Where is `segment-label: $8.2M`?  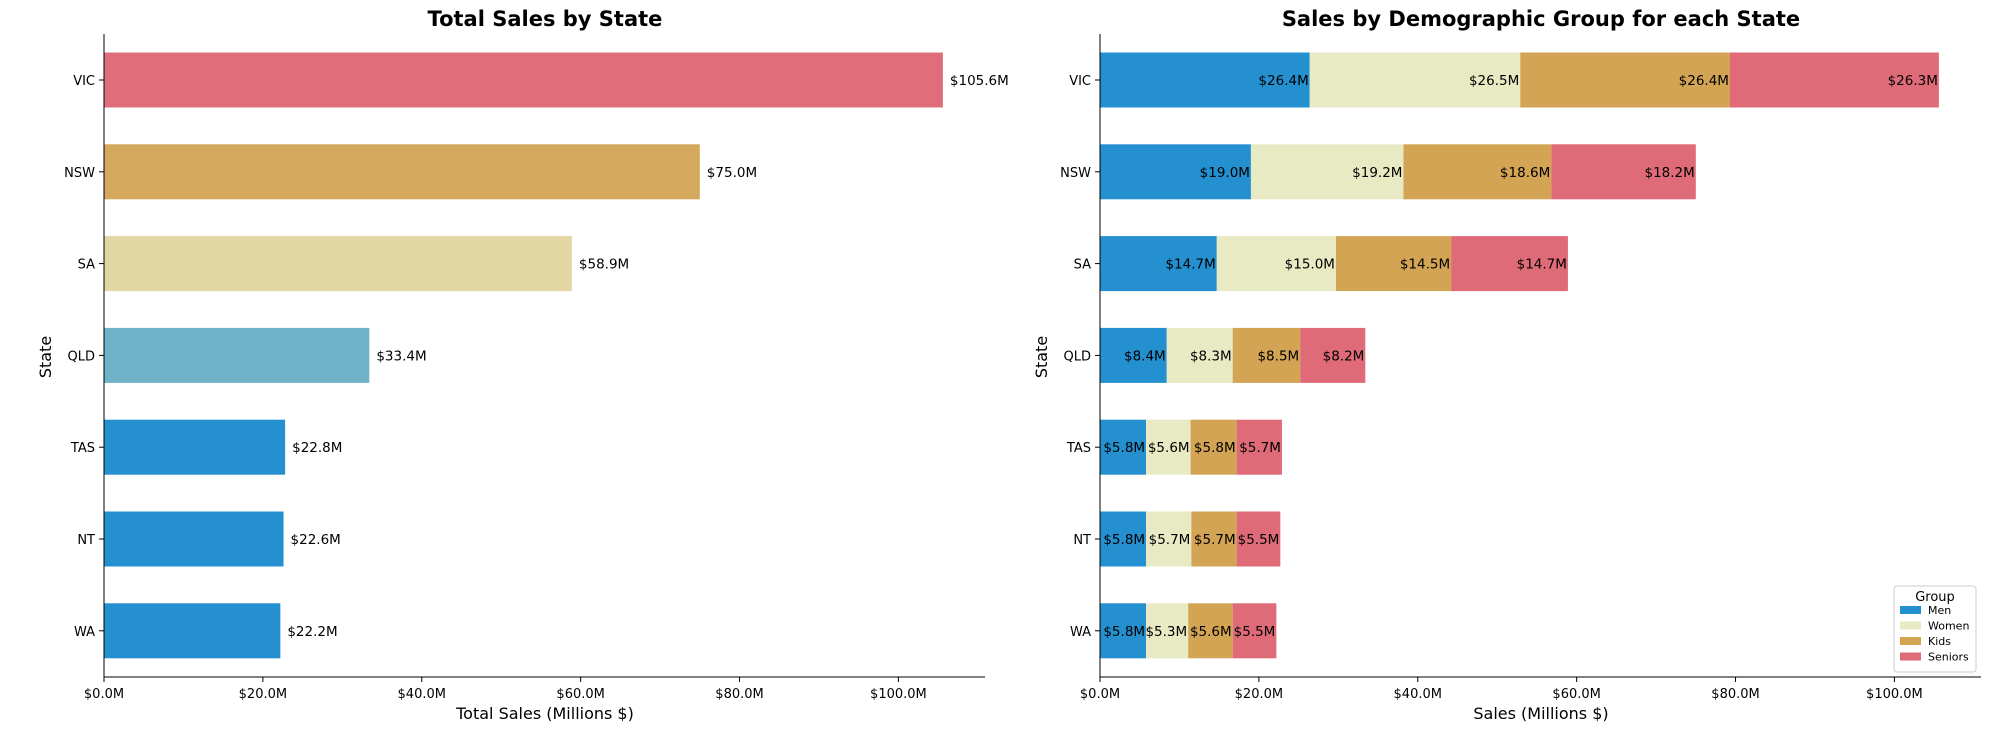 segment-label: $8.2M is located at coordinates (1344, 356).